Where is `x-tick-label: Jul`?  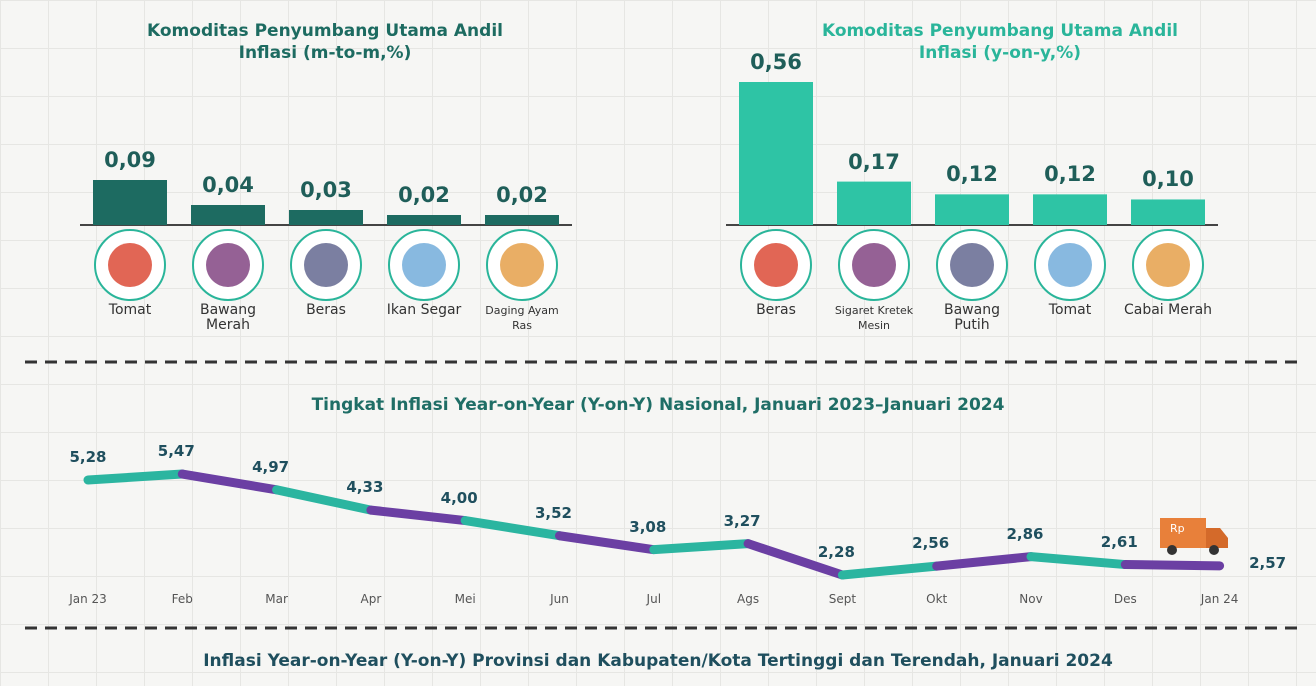
x-tick-label: Jul is located at coordinates (654, 599).